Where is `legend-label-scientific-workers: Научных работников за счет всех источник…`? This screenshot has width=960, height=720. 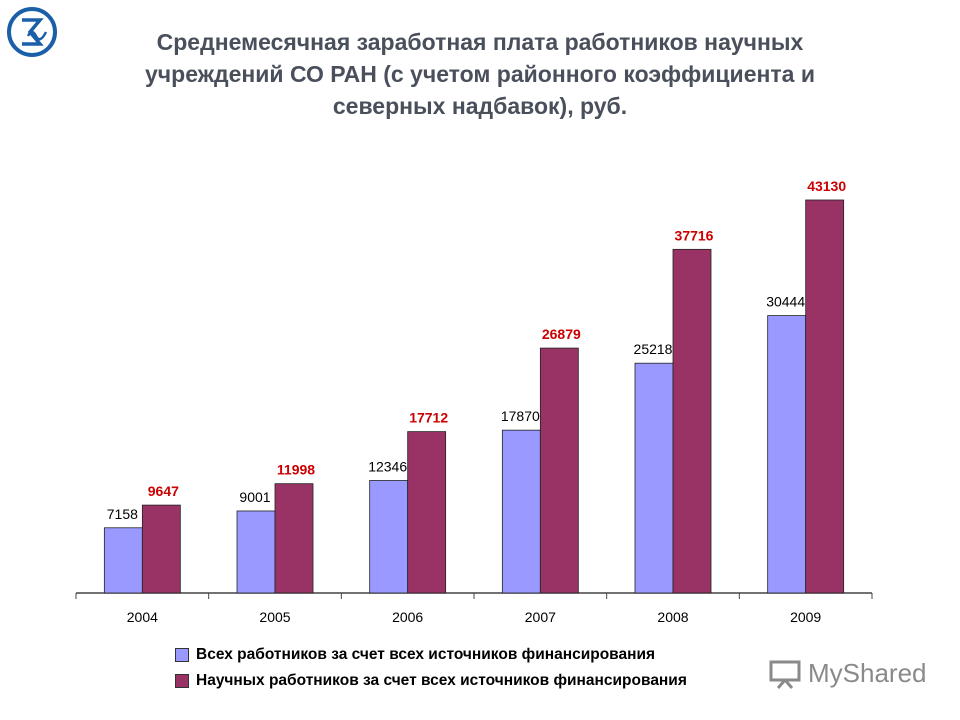 legend-label-scientific-workers: Научных работников за счет всех источник… is located at coordinates (441, 680).